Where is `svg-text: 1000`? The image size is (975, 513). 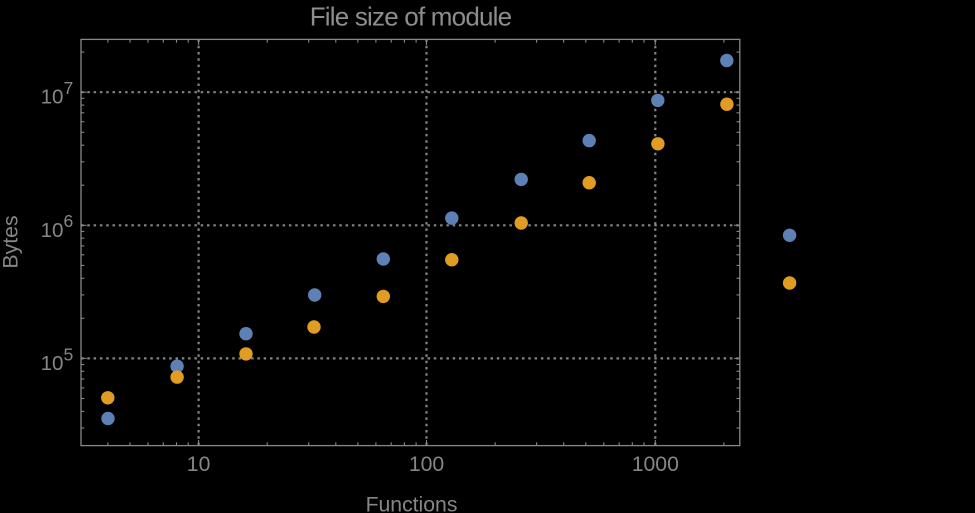 svg-text: 1000 is located at coordinates (655, 464).